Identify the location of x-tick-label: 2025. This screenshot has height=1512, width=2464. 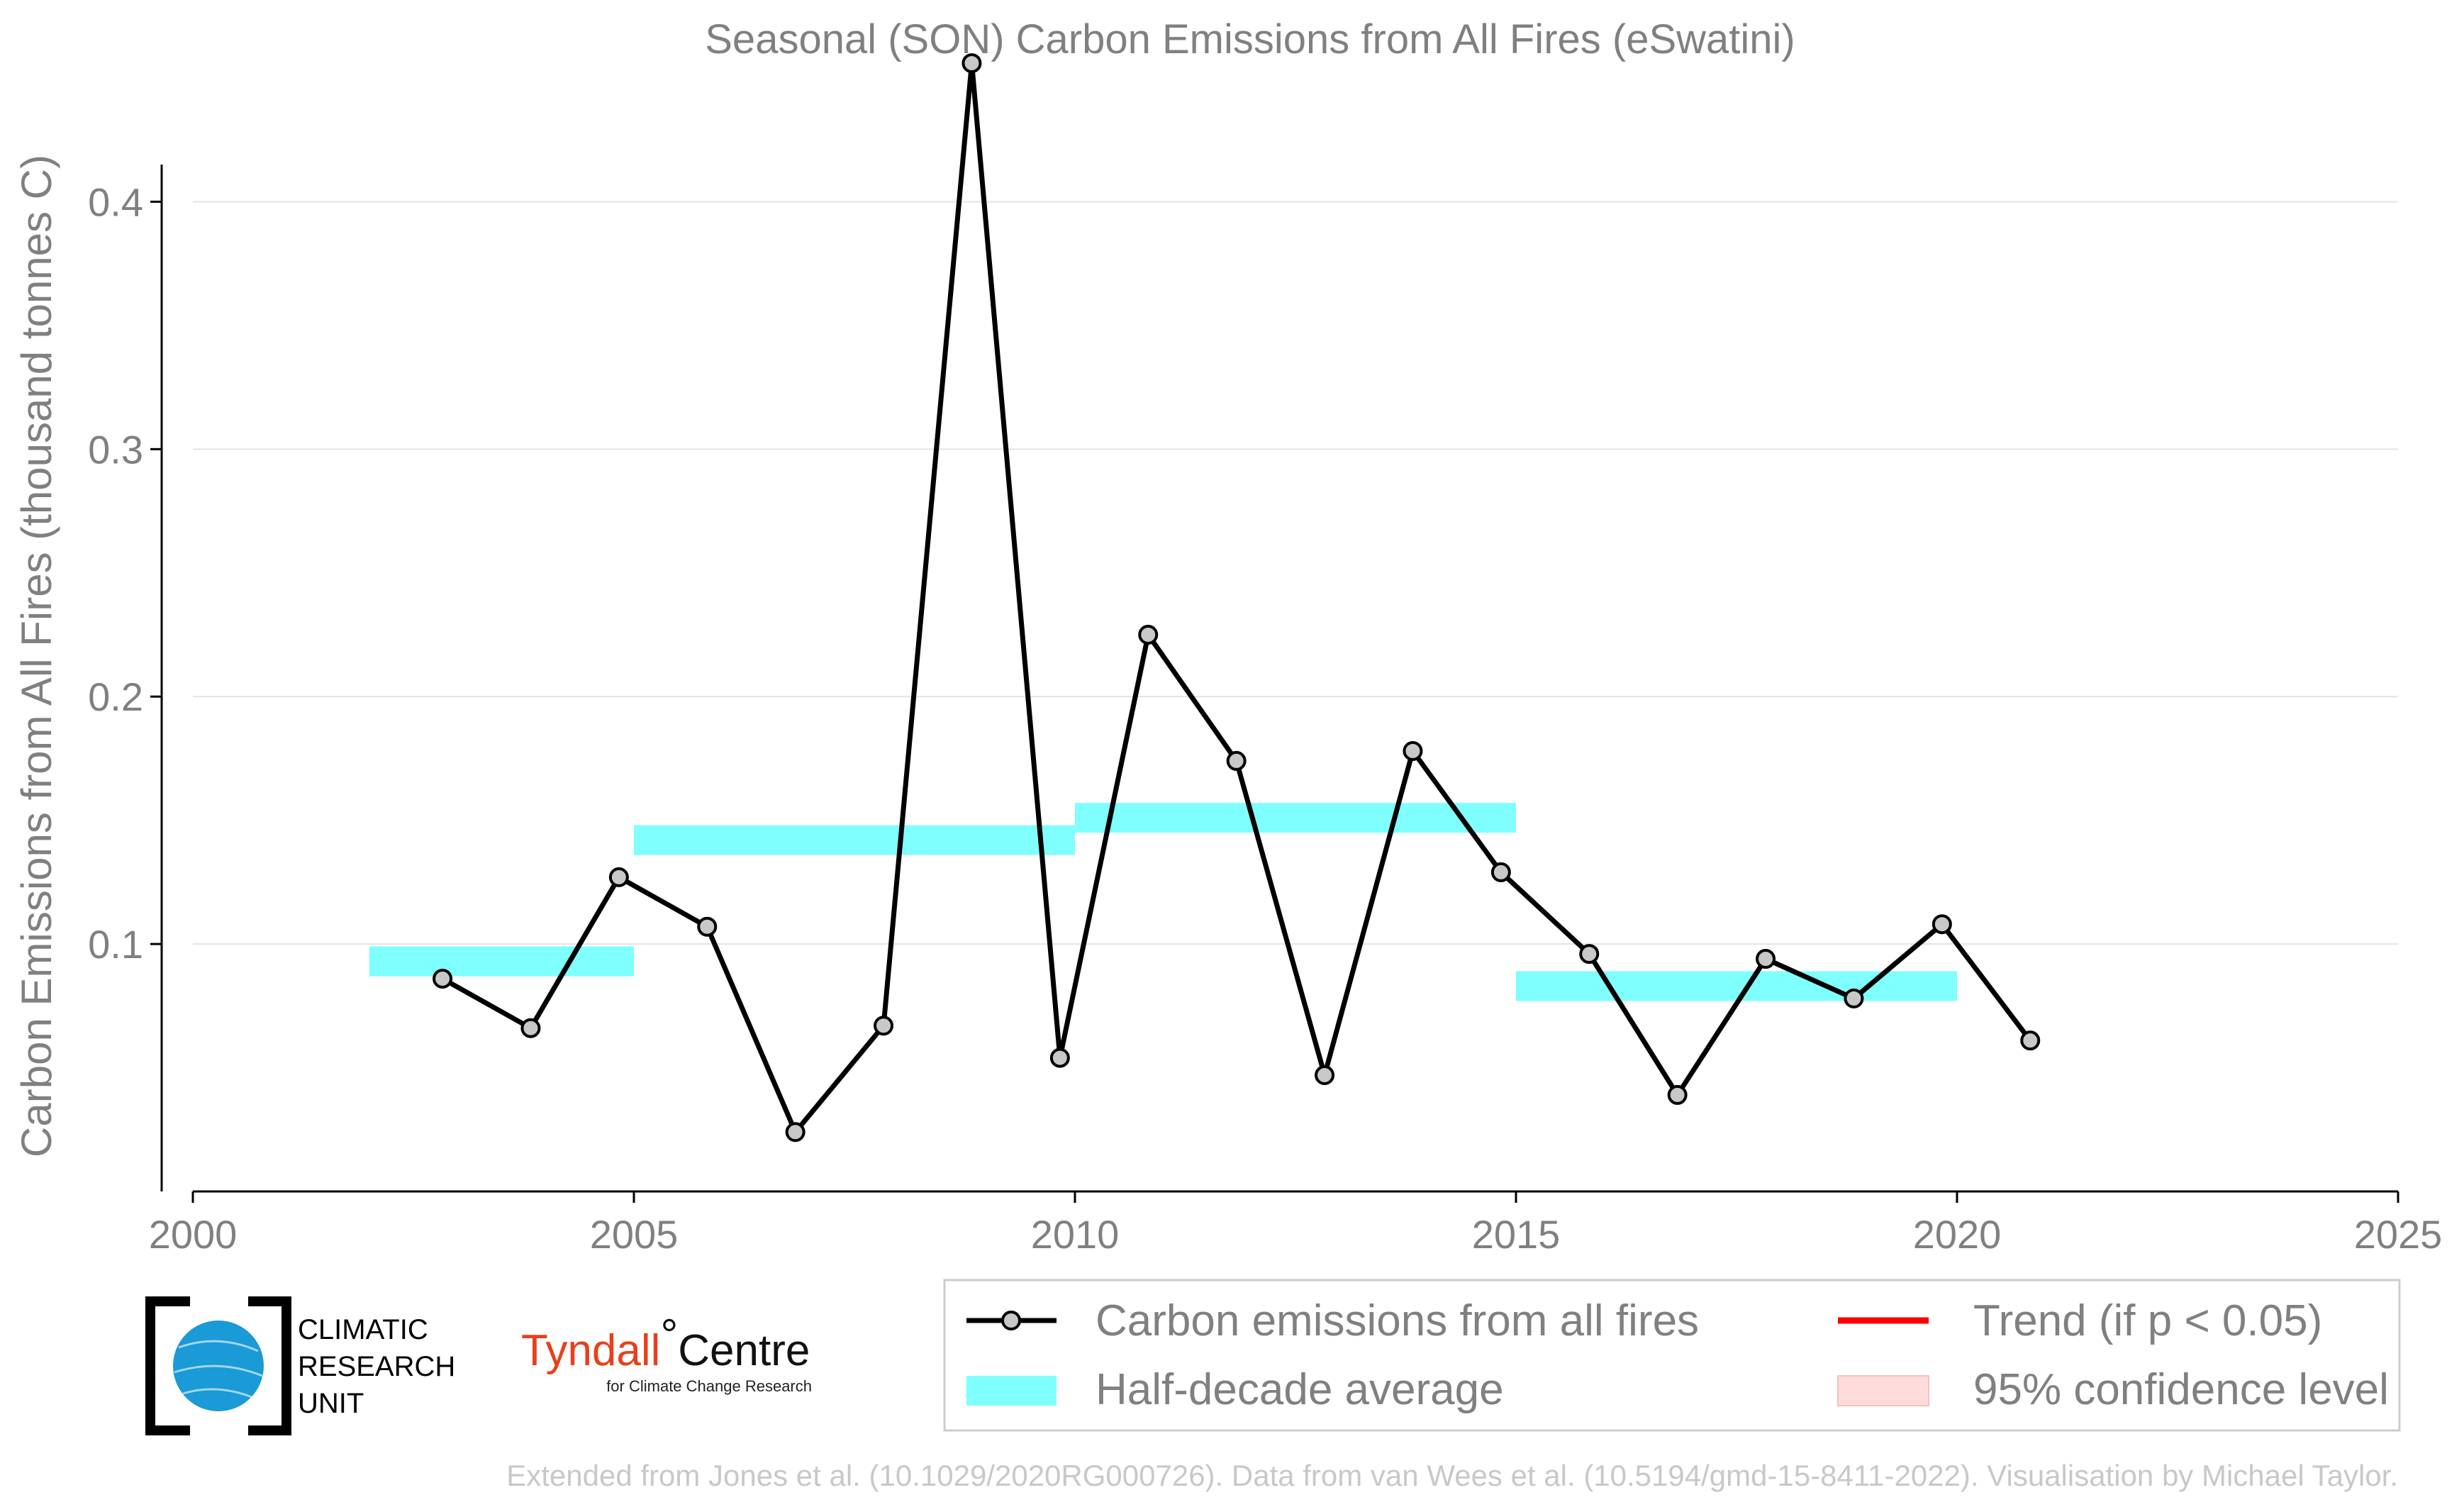
(2398, 1234).